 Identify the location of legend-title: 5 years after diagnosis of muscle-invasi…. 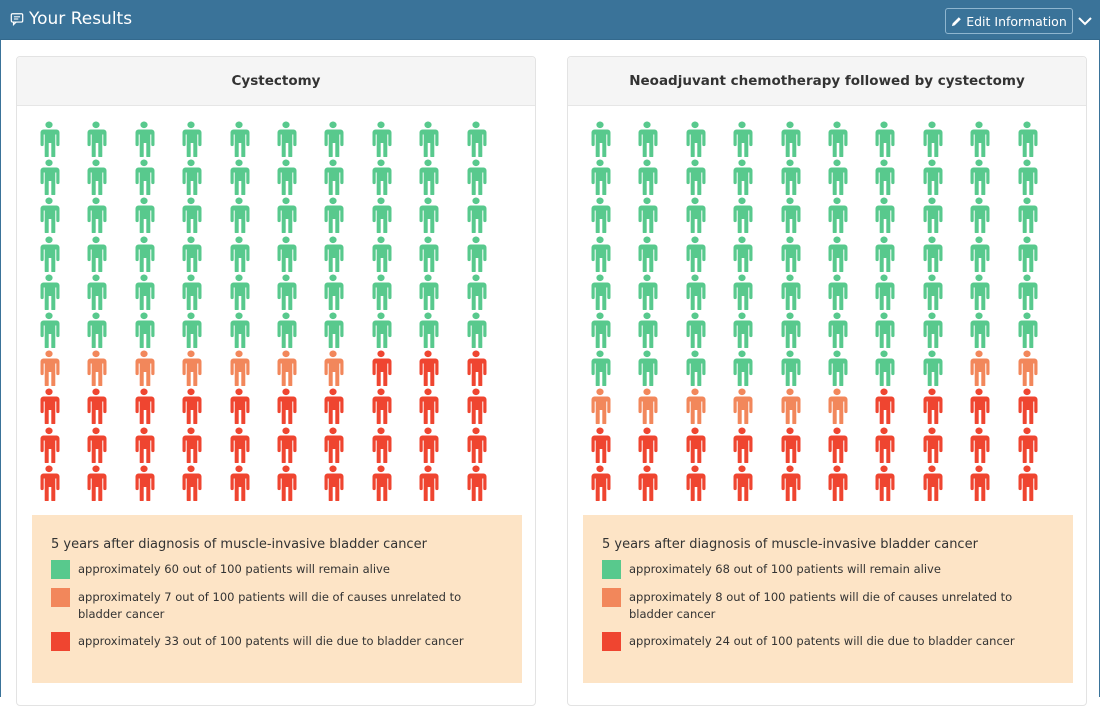
(239, 544).